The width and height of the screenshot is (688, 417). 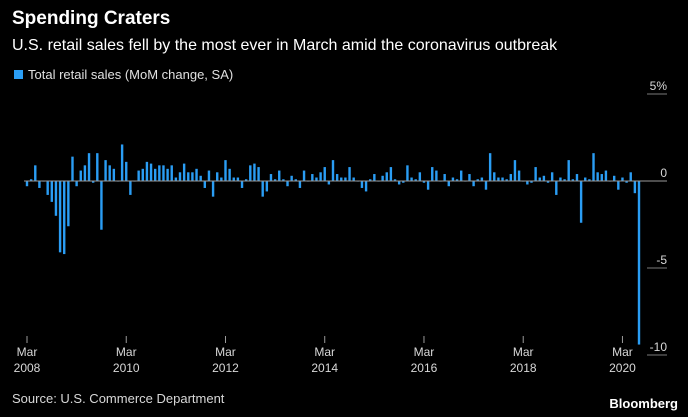 I want to click on x-tick-year-label: 2012, so click(x=225, y=368).